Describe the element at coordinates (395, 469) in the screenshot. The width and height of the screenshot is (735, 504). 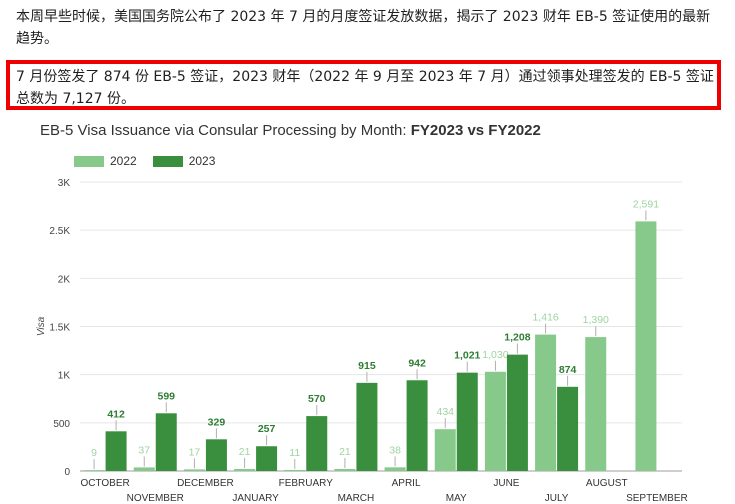
I see `bar-2022-april` at that location.